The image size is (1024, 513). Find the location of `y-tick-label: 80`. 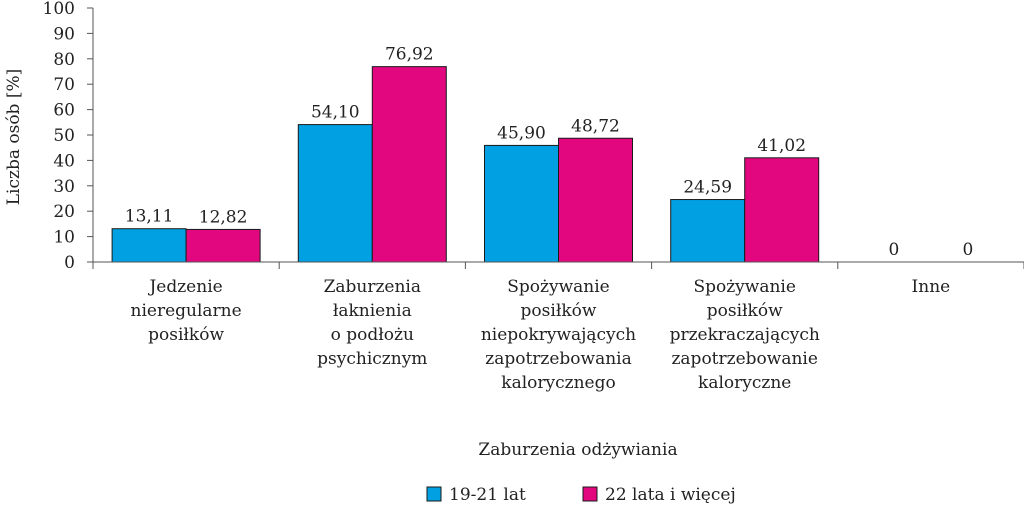

y-tick-label: 80 is located at coordinates (64, 60).